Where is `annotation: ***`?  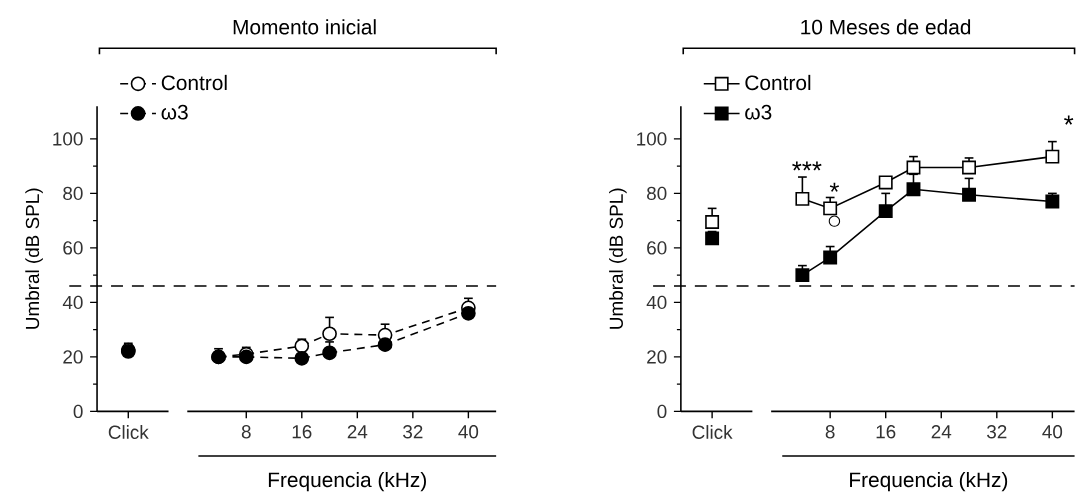
annotation: *** is located at coordinates (807, 166).